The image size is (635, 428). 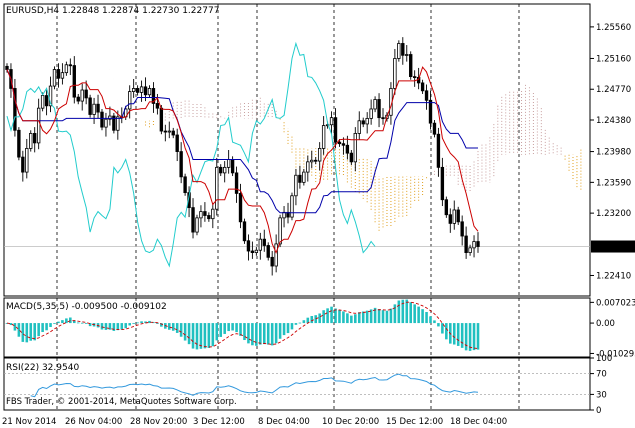 What do you see at coordinates (29, 422) in the screenshot?
I see `x-tick-label: 21 Nov 2014` at bounding box center [29, 422].